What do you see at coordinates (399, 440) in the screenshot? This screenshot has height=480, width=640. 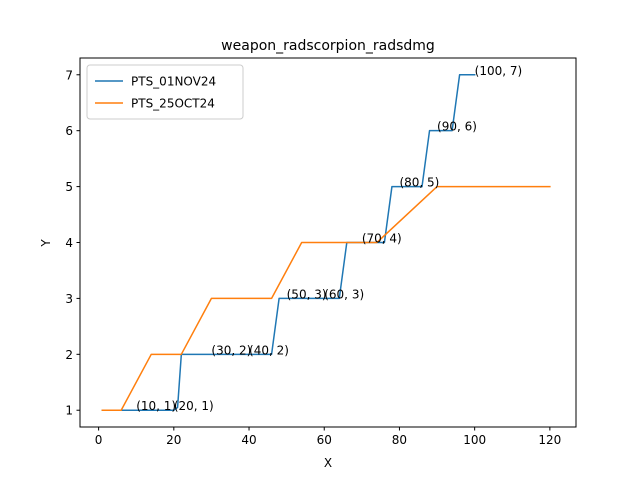 I see `x-tick-label: 80` at bounding box center [399, 440].